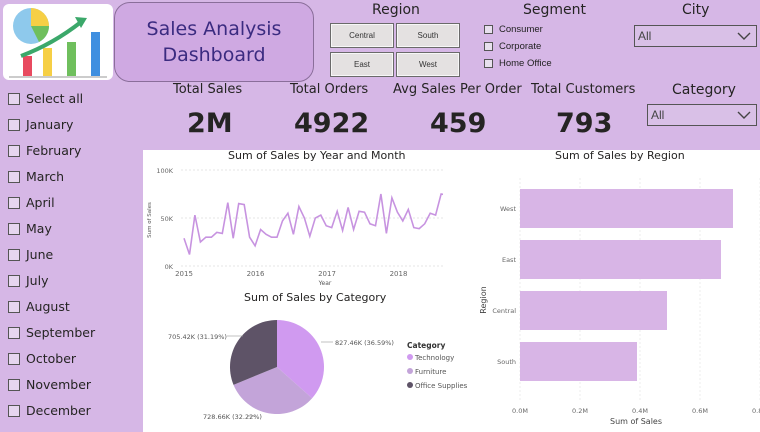 The width and height of the screenshot is (760, 432). Describe the element at coordinates (325, 283) in the screenshot. I see `x-axis-label: Year` at that location.